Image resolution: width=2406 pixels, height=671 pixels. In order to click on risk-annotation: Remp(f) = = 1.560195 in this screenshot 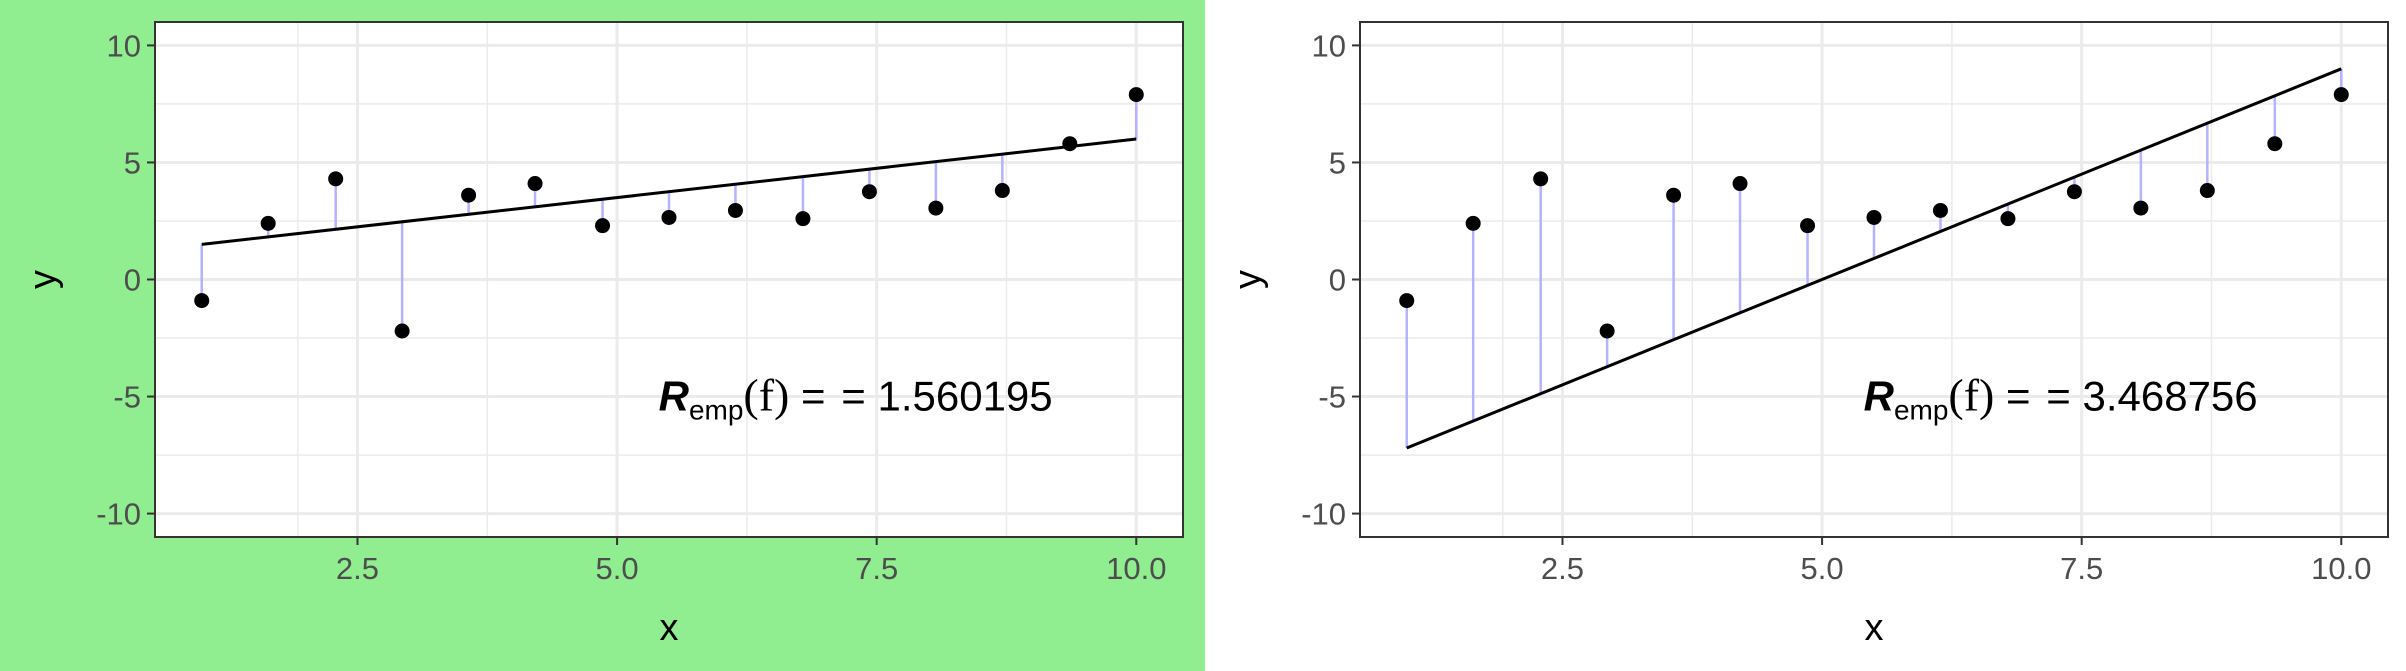, I will do `click(856, 398)`.